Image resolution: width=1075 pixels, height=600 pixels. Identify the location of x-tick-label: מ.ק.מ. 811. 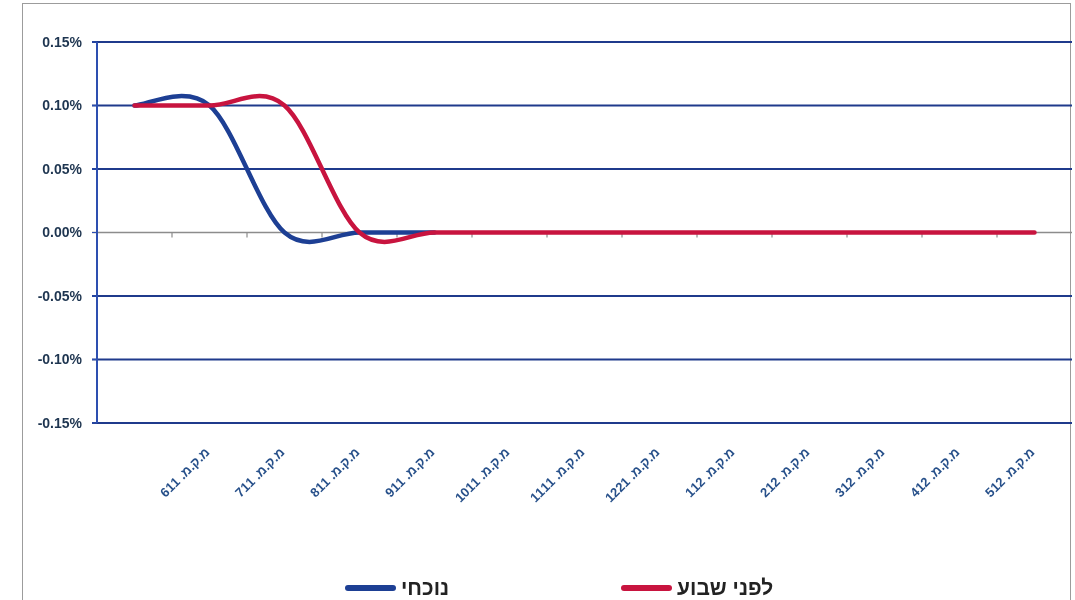
(335, 472).